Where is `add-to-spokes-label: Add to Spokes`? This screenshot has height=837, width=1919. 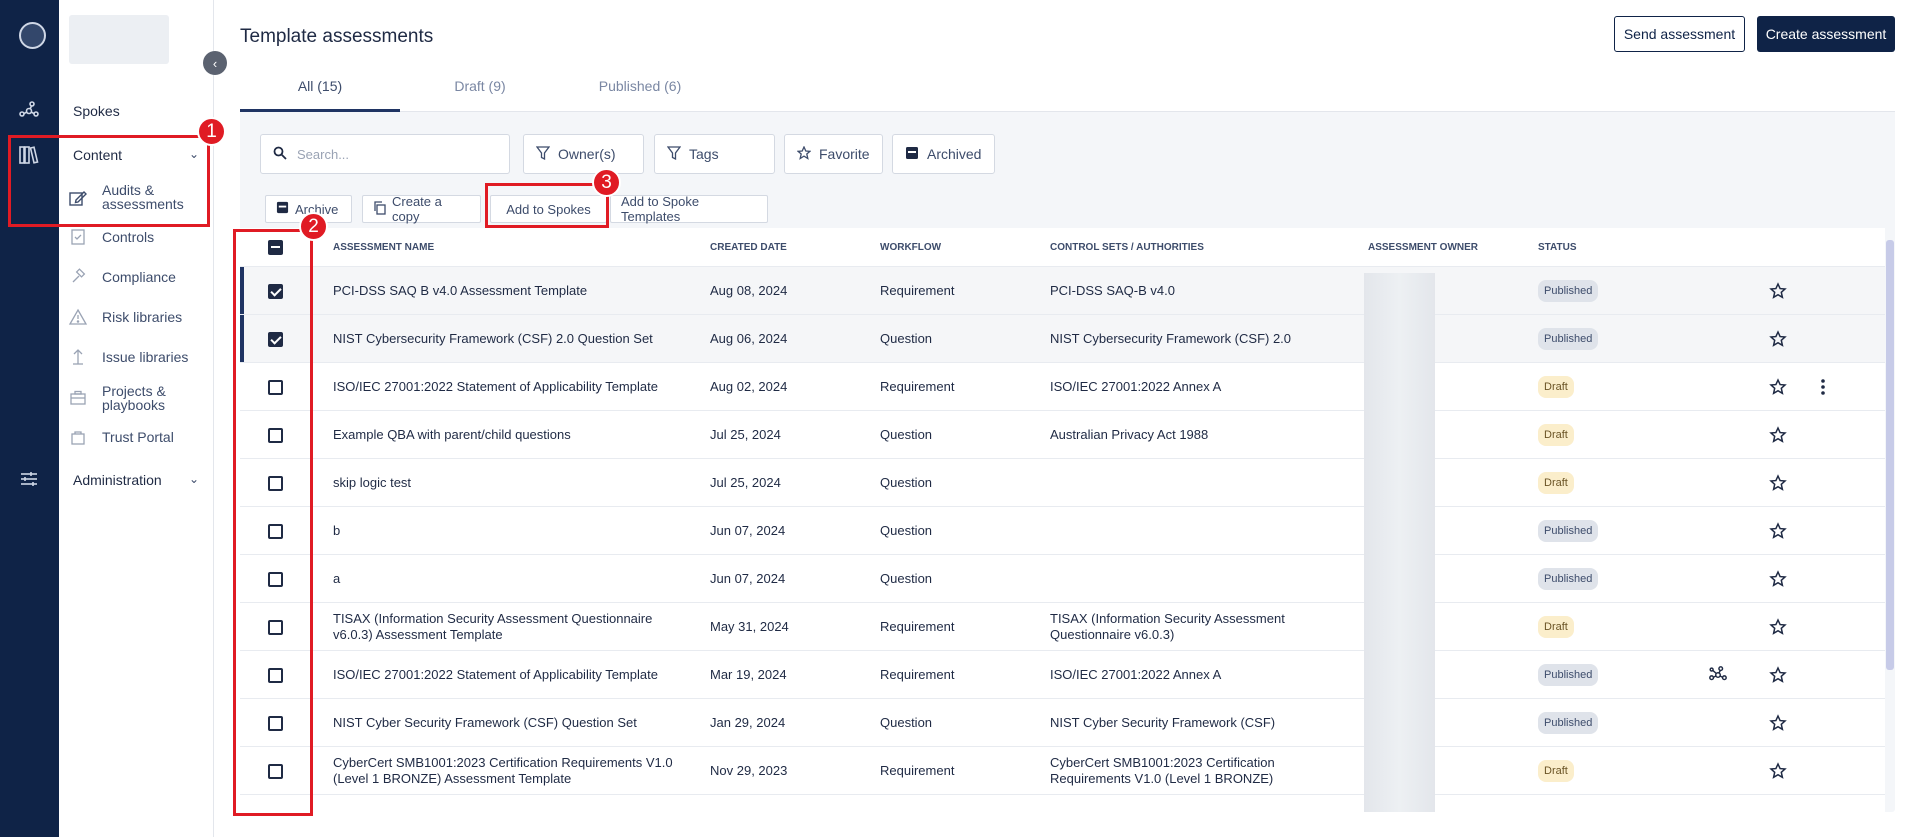
add-to-spokes-label: Add to Spokes is located at coordinates (548, 209).